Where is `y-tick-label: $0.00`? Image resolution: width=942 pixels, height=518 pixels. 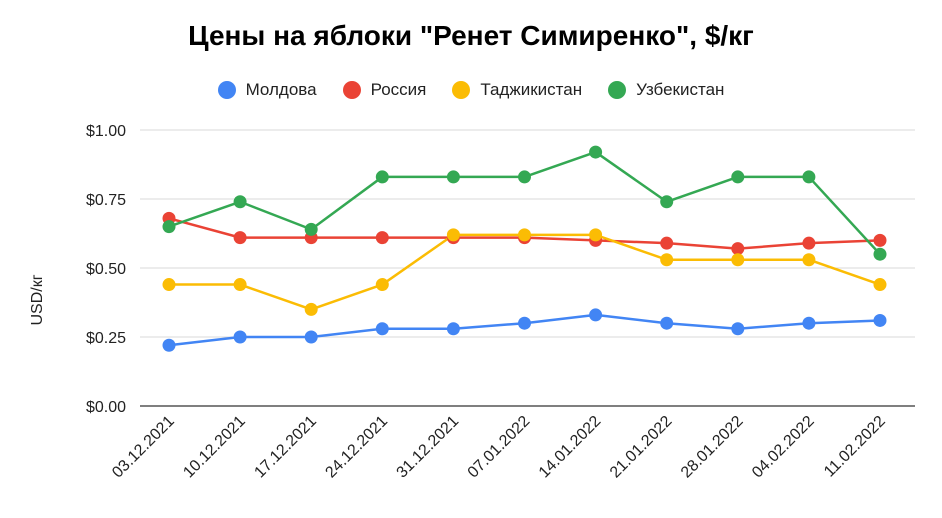
y-tick-label: $0.00 is located at coordinates (106, 407).